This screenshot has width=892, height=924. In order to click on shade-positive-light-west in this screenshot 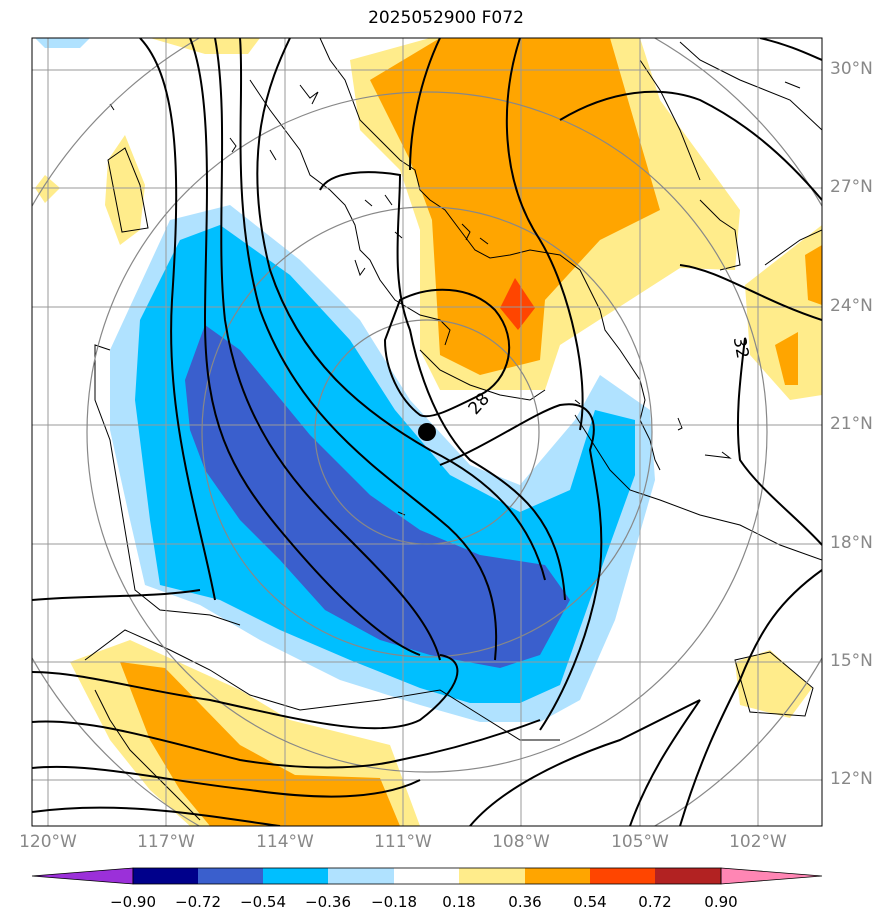, I will do `click(125, 190)`.